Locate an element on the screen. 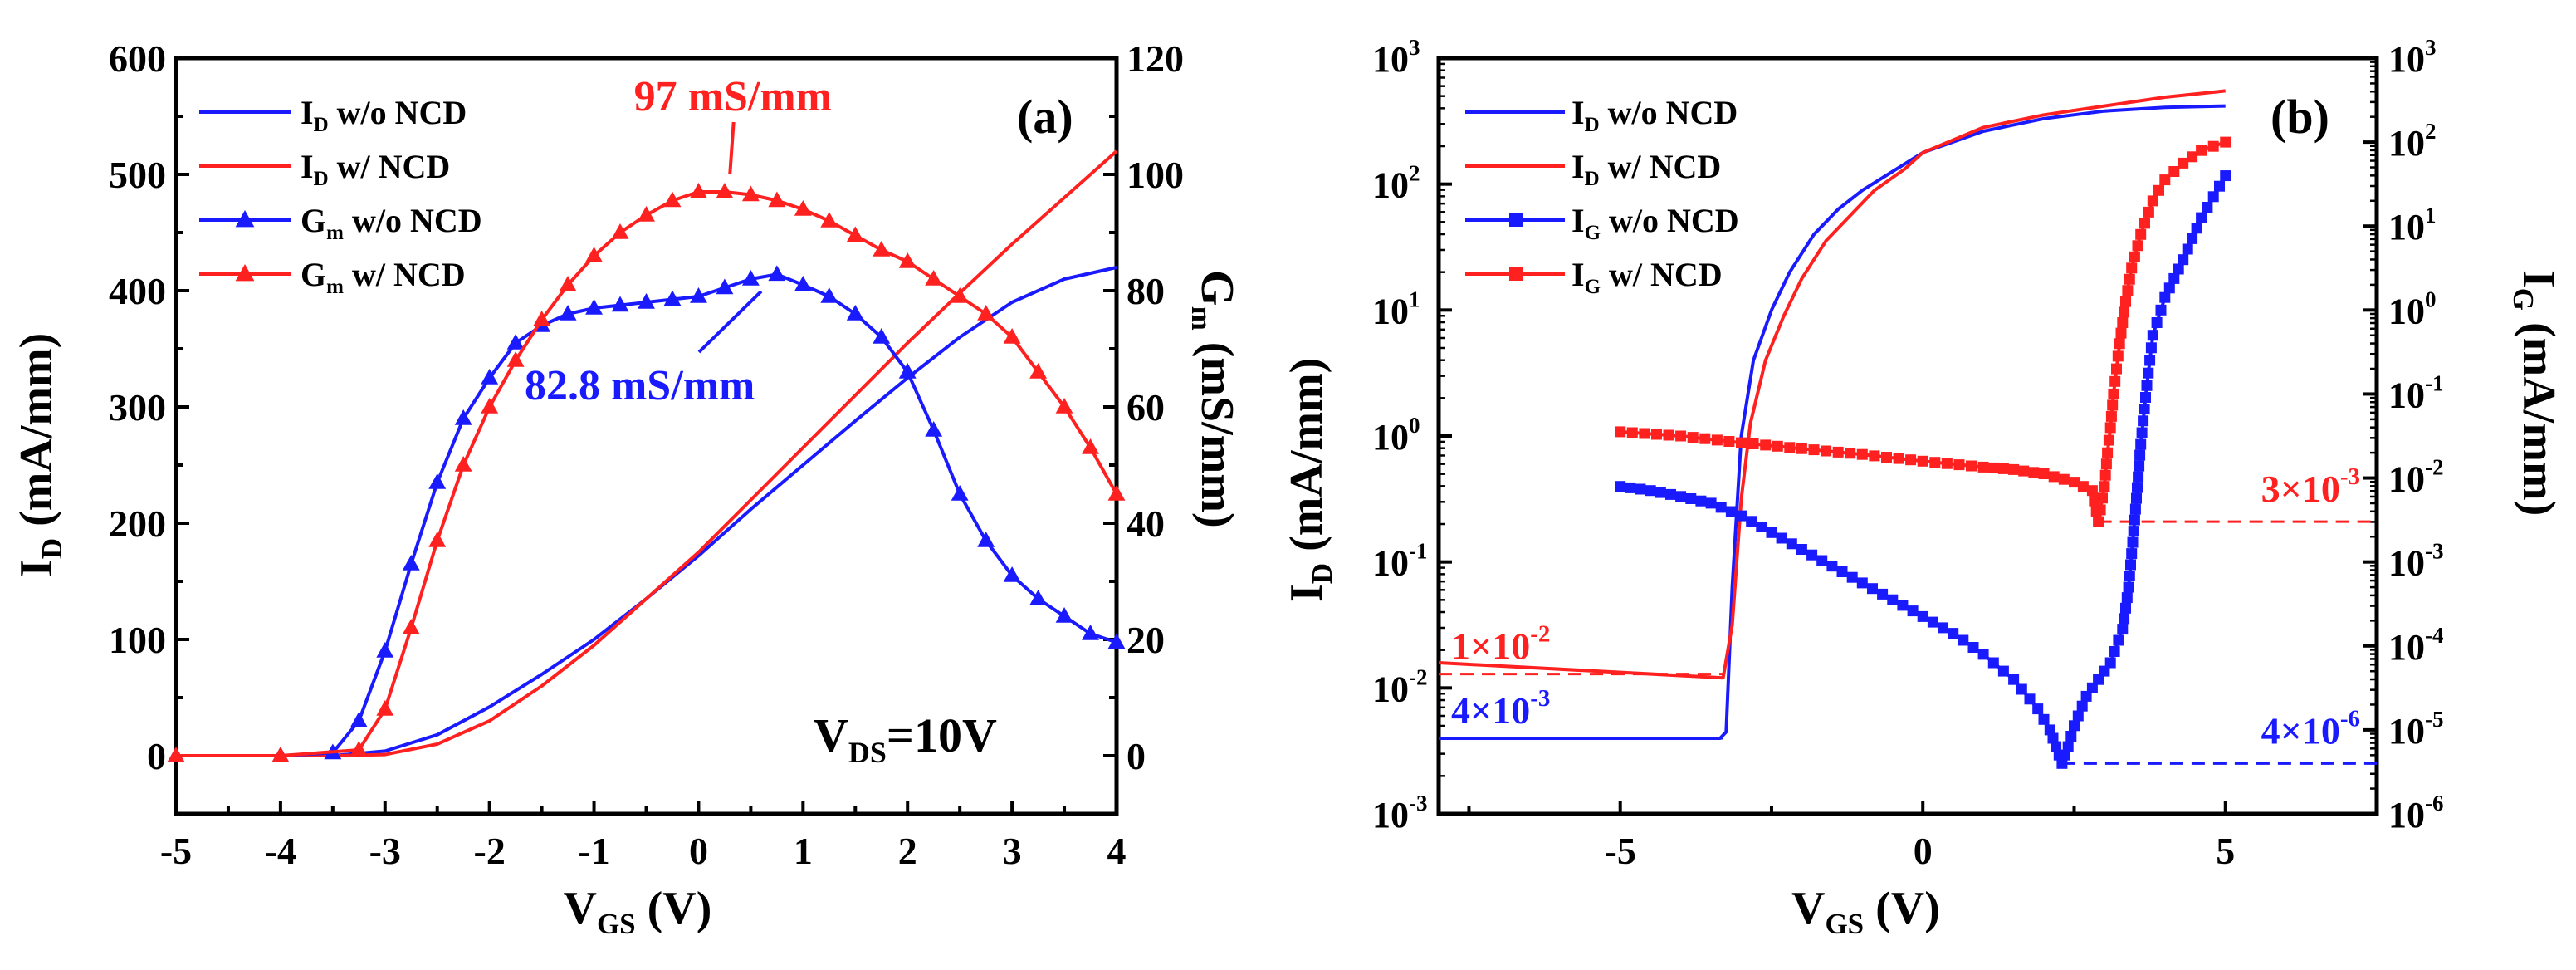 This screenshot has height=970, width=2576. y-left-tick-label: 300 is located at coordinates (137, 407).